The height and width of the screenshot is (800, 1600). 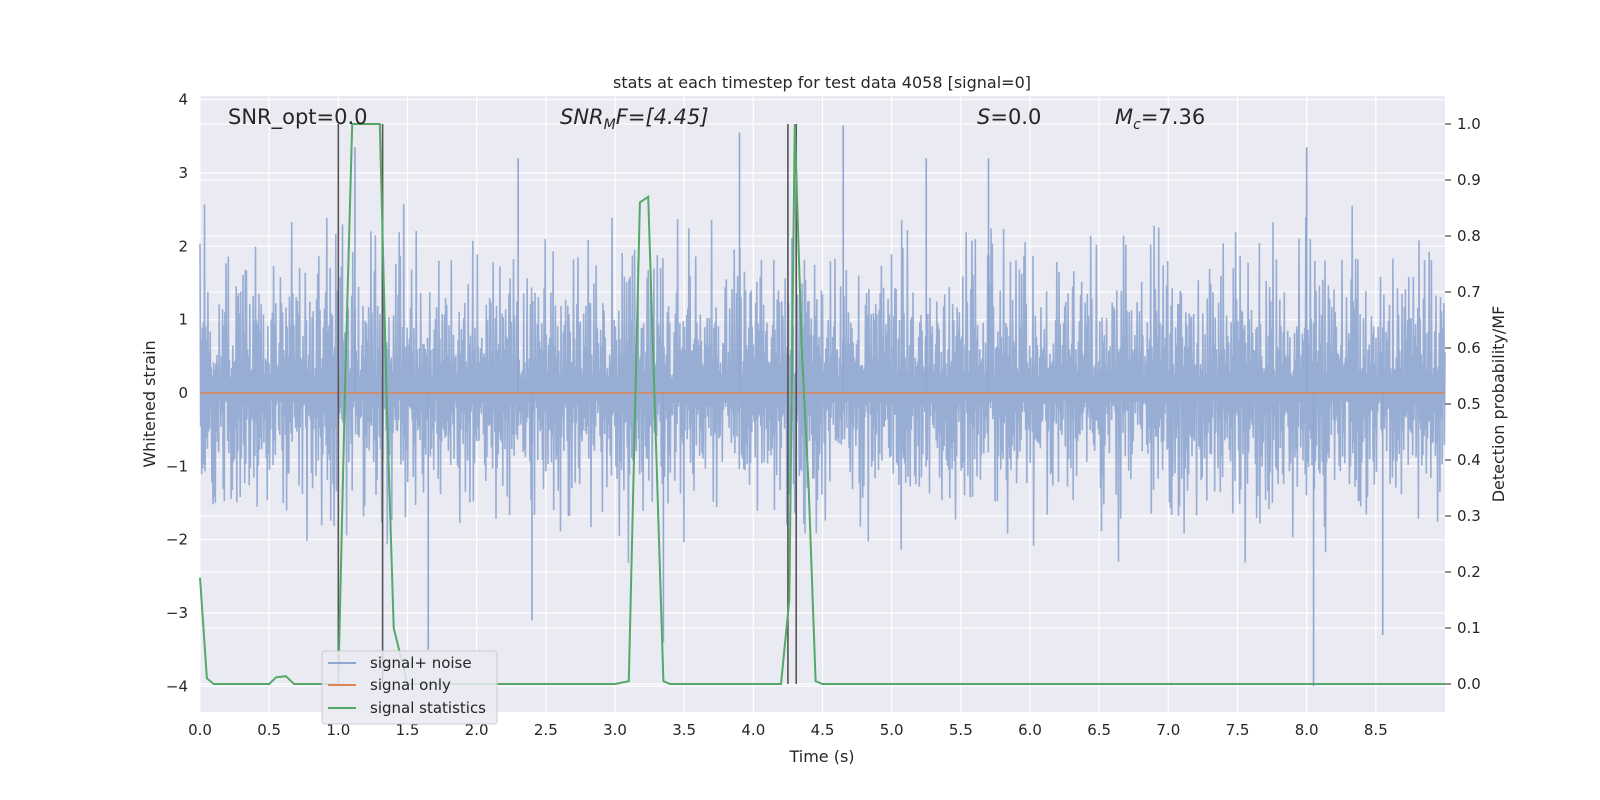 What do you see at coordinates (821, 756) in the screenshot?
I see `x-axis-label: Time (s)` at bounding box center [821, 756].